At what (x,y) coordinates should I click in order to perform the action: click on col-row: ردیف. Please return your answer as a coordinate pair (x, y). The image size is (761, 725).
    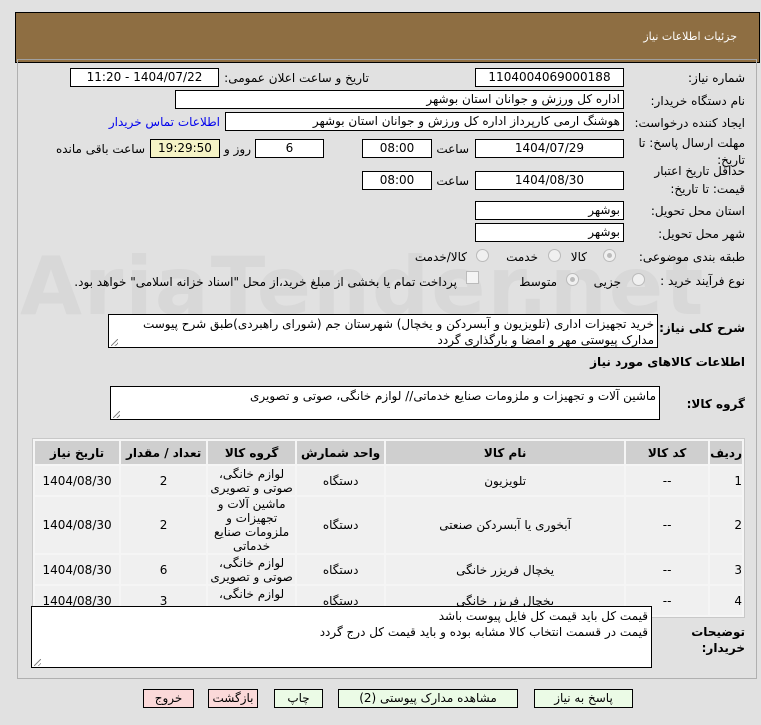
    Looking at the image, I should click on (726, 452).